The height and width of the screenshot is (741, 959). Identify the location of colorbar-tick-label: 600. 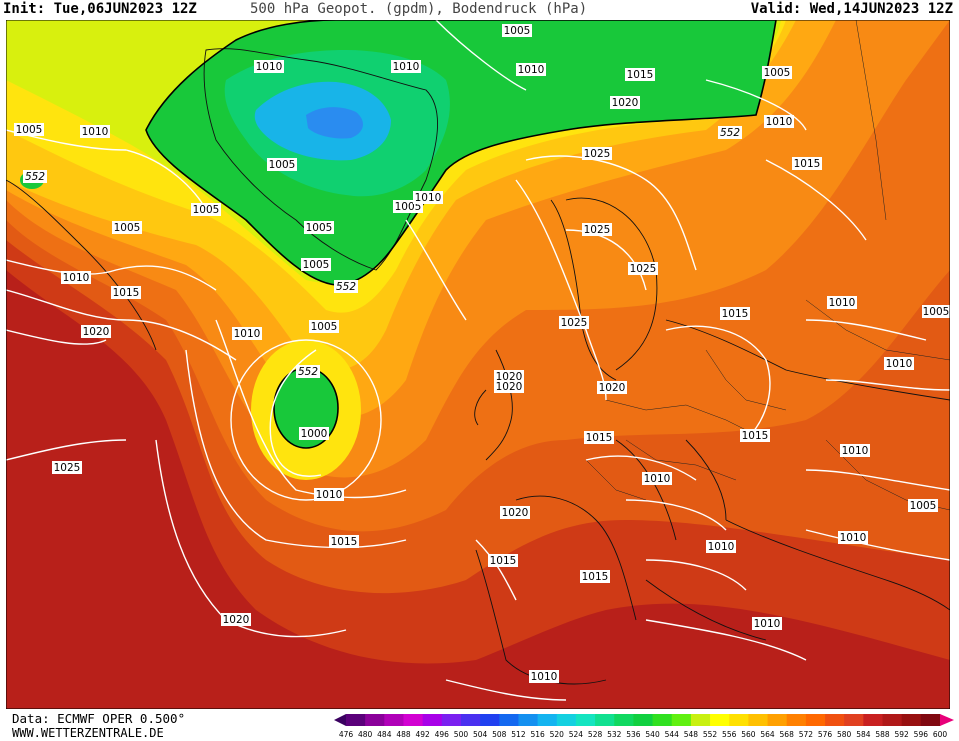
(940, 734).